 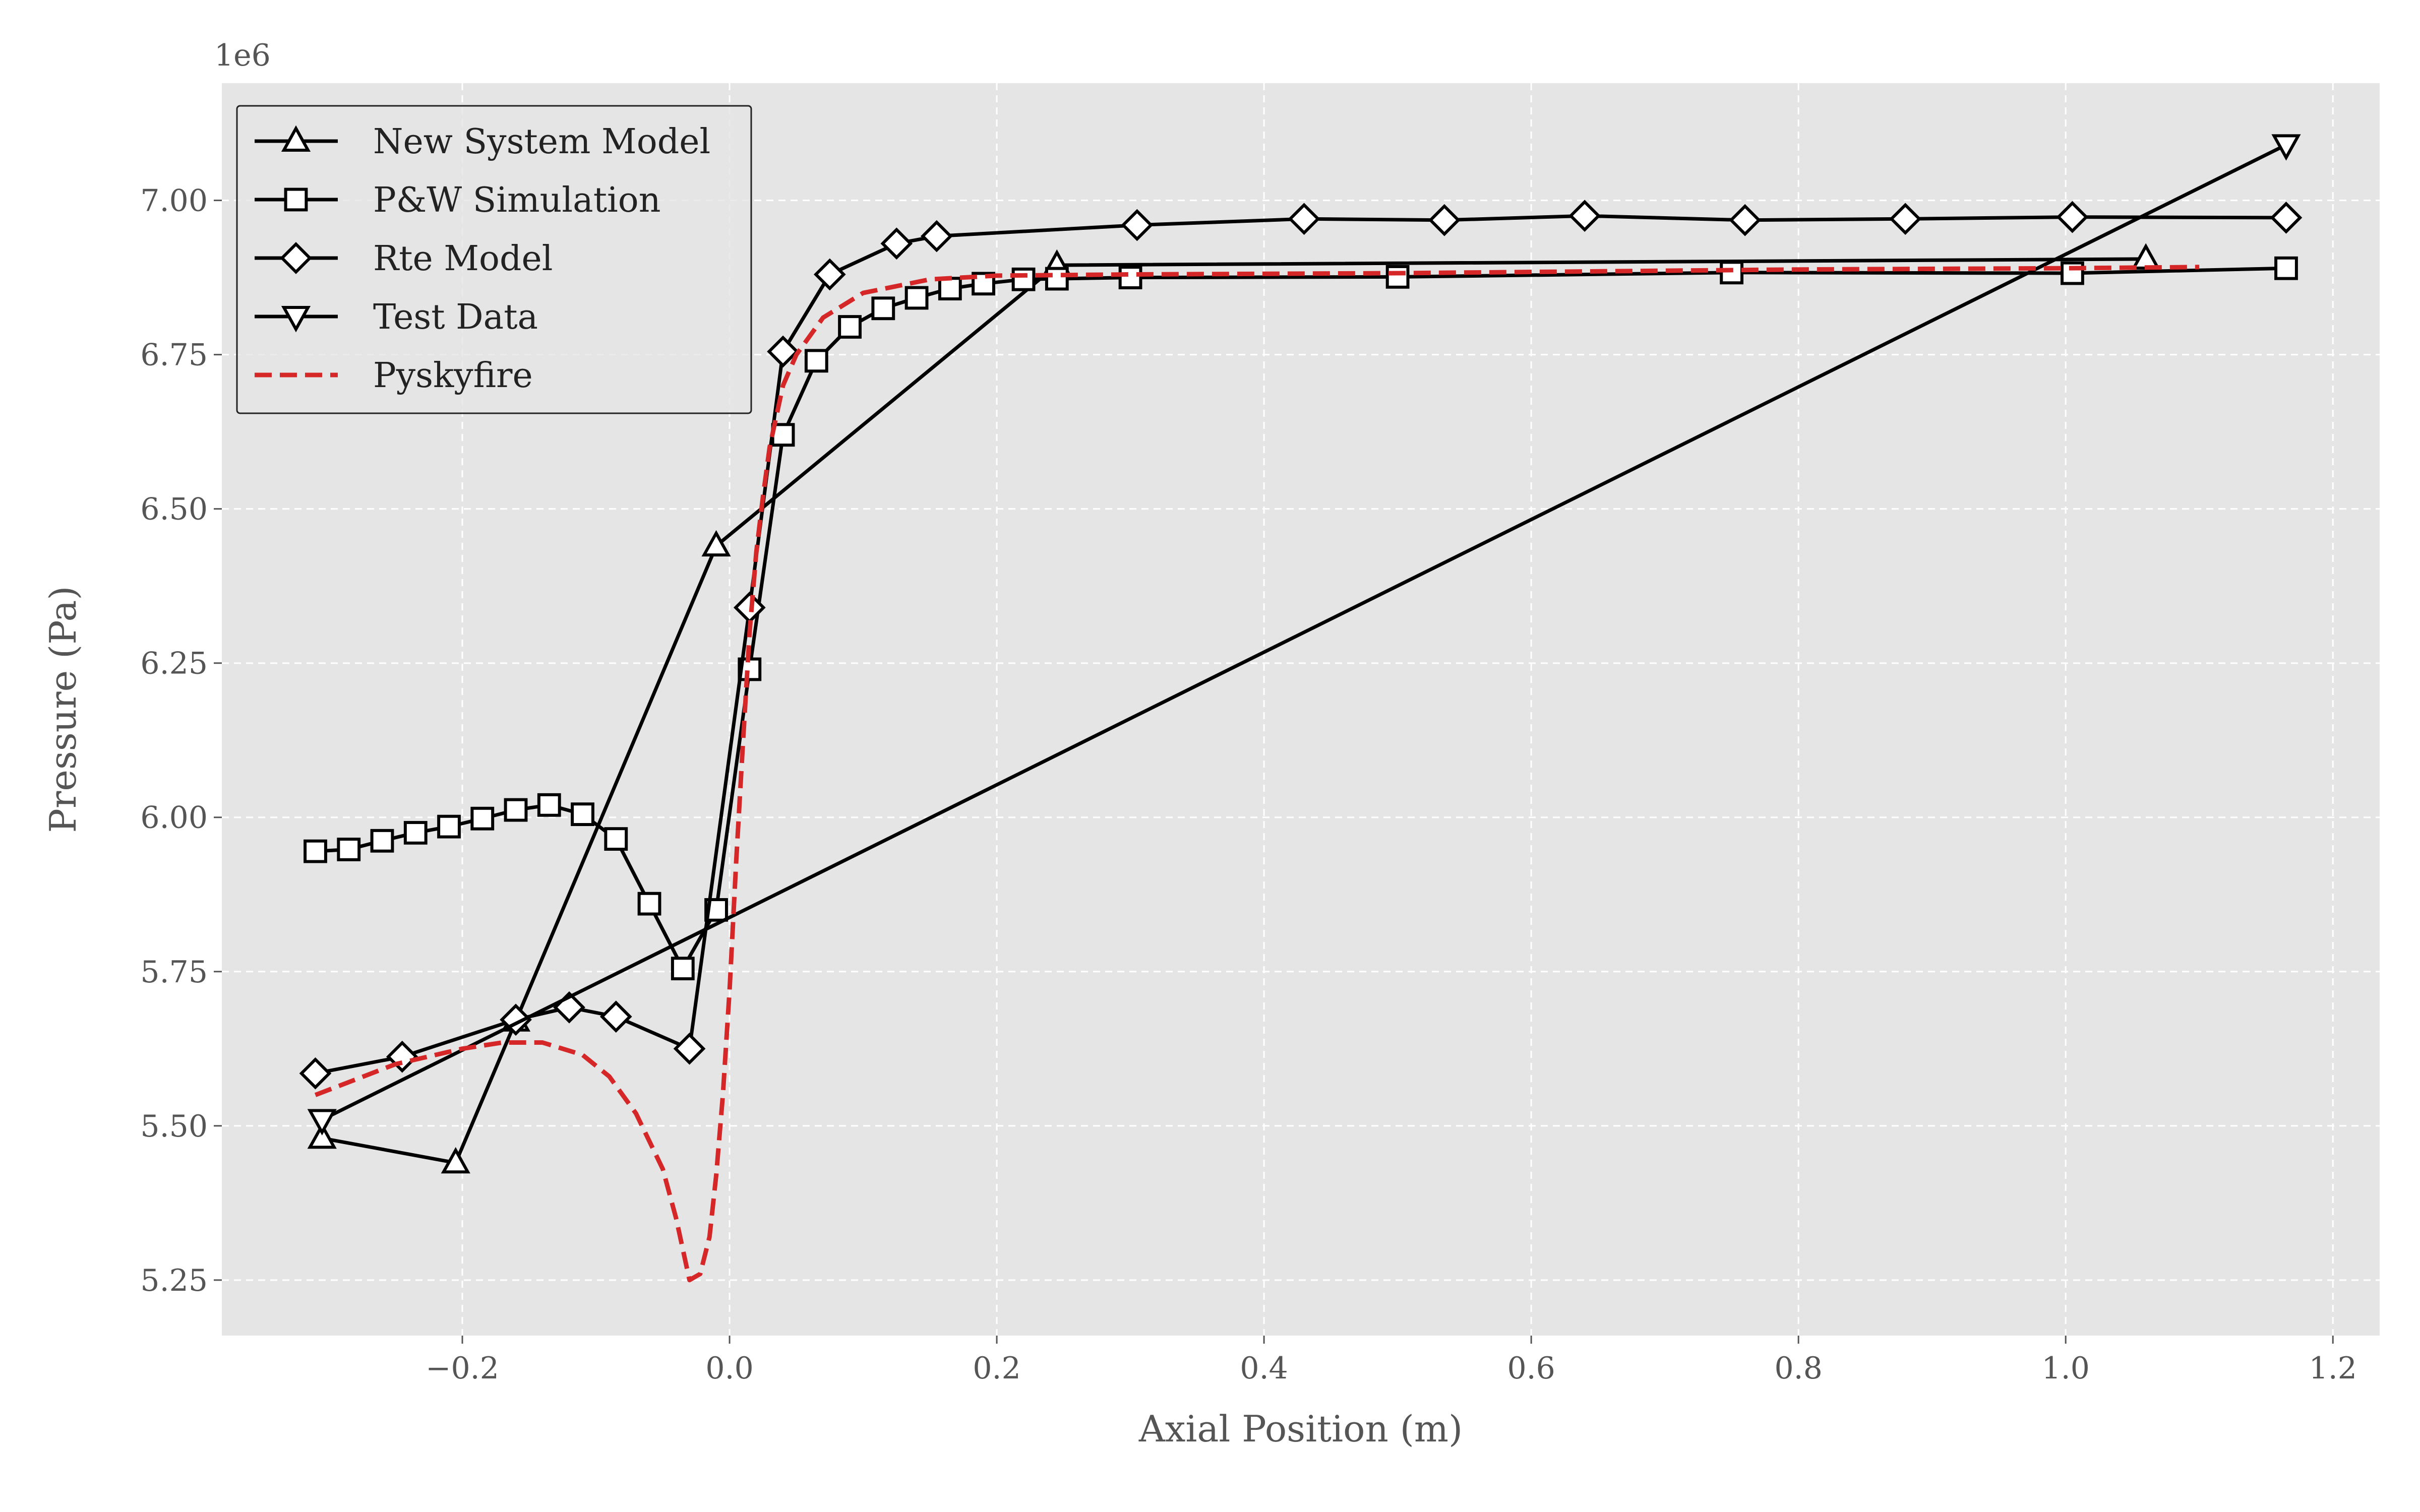 What do you see at coordinates (1300, 1429) in the screenshot?
I see `x-axis-label: Axial Position (m)` at bounding box center [1300, 1429].